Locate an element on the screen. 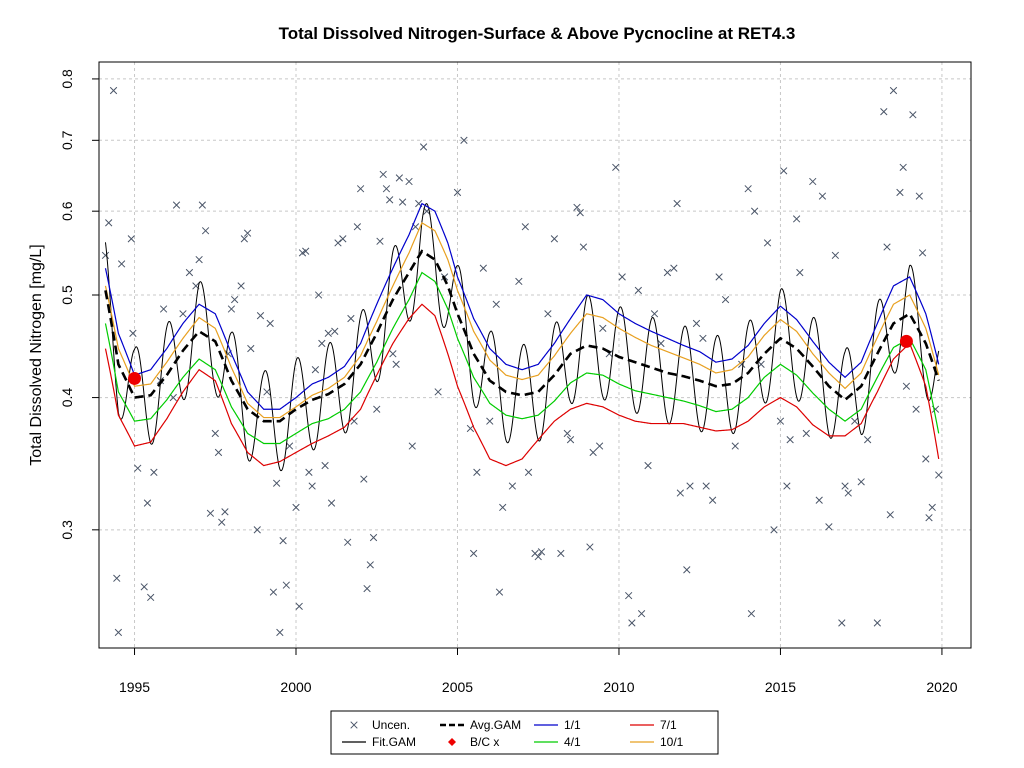  legend-label: B/C x is located at coordinates (484, 742).